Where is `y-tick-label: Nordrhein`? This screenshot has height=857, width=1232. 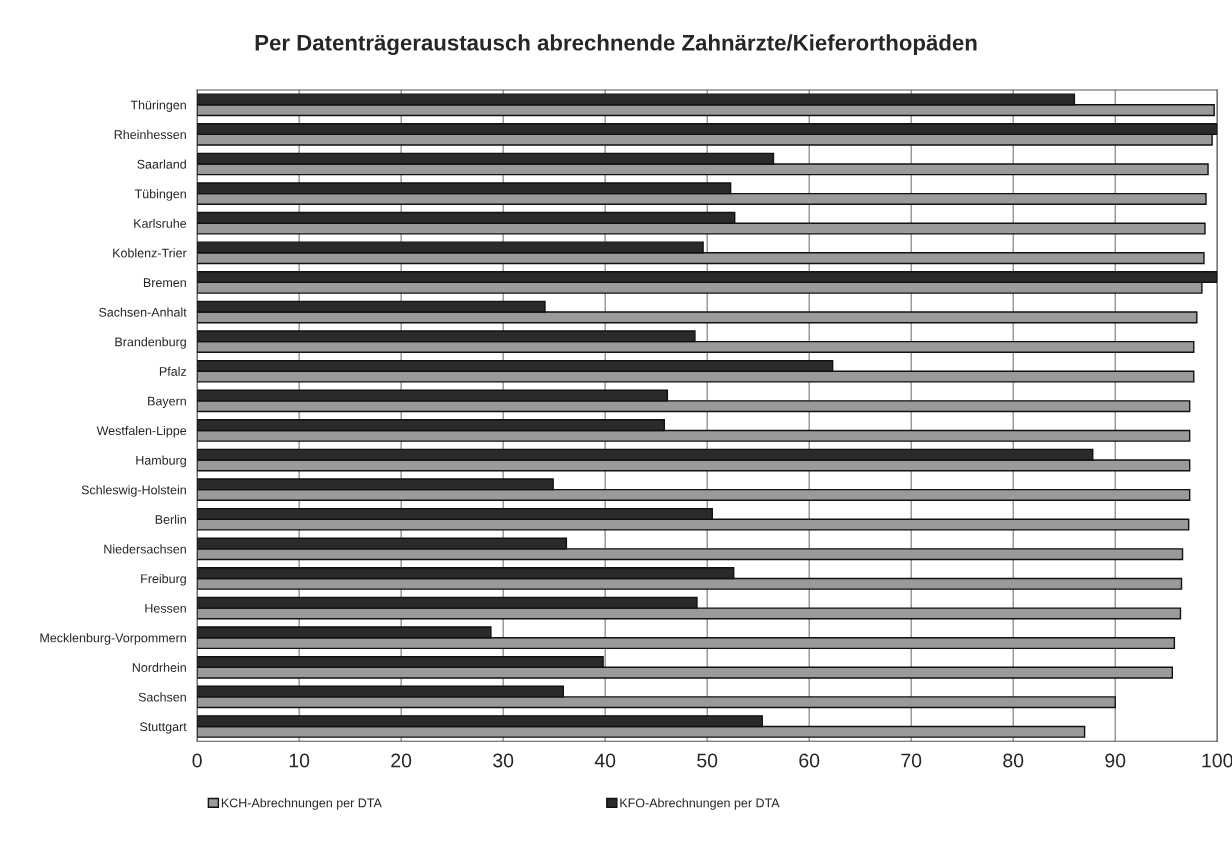
y-tick-label: Nordrhein is located at coordinates (159, 667).